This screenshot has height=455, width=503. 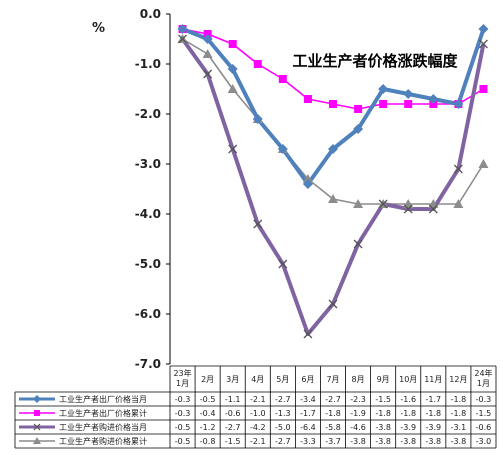 I want to click on x-tick-label: 9月, so click(x=383, y=379).